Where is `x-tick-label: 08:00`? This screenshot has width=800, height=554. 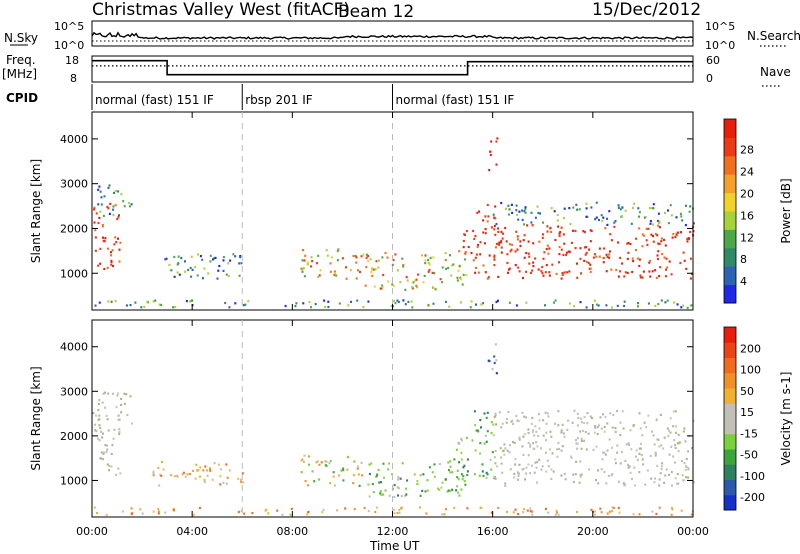
x-tick-label: 08:00 is located at coordinates (292, 531).